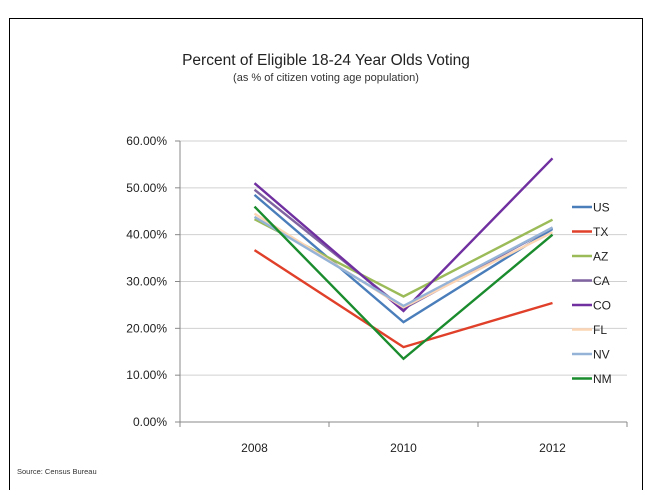  What do you see at coordinates (552, 448) in the screenshot?
I see `x-tick-label: 2012` at bounding box center [552, 448].